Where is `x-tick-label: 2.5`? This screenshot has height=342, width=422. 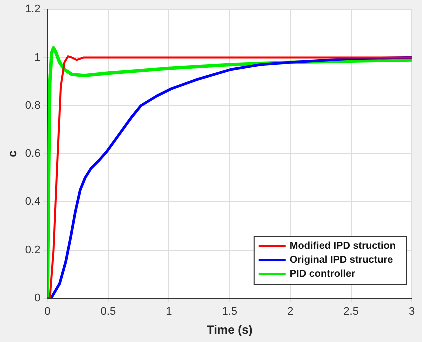
x-tick-label: 2.5 is located at coordinates (351, 312).